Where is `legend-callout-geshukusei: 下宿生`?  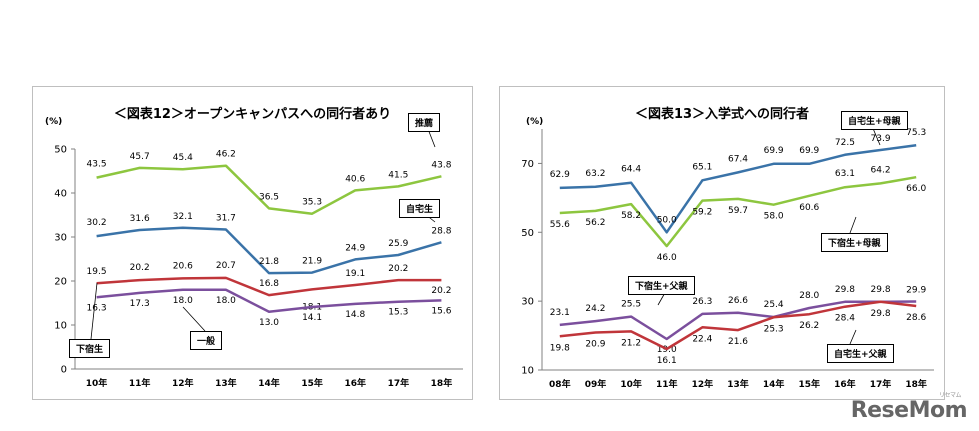
legend-callout-geshukusei: 下宿生 is located at coordinates (90, 348).